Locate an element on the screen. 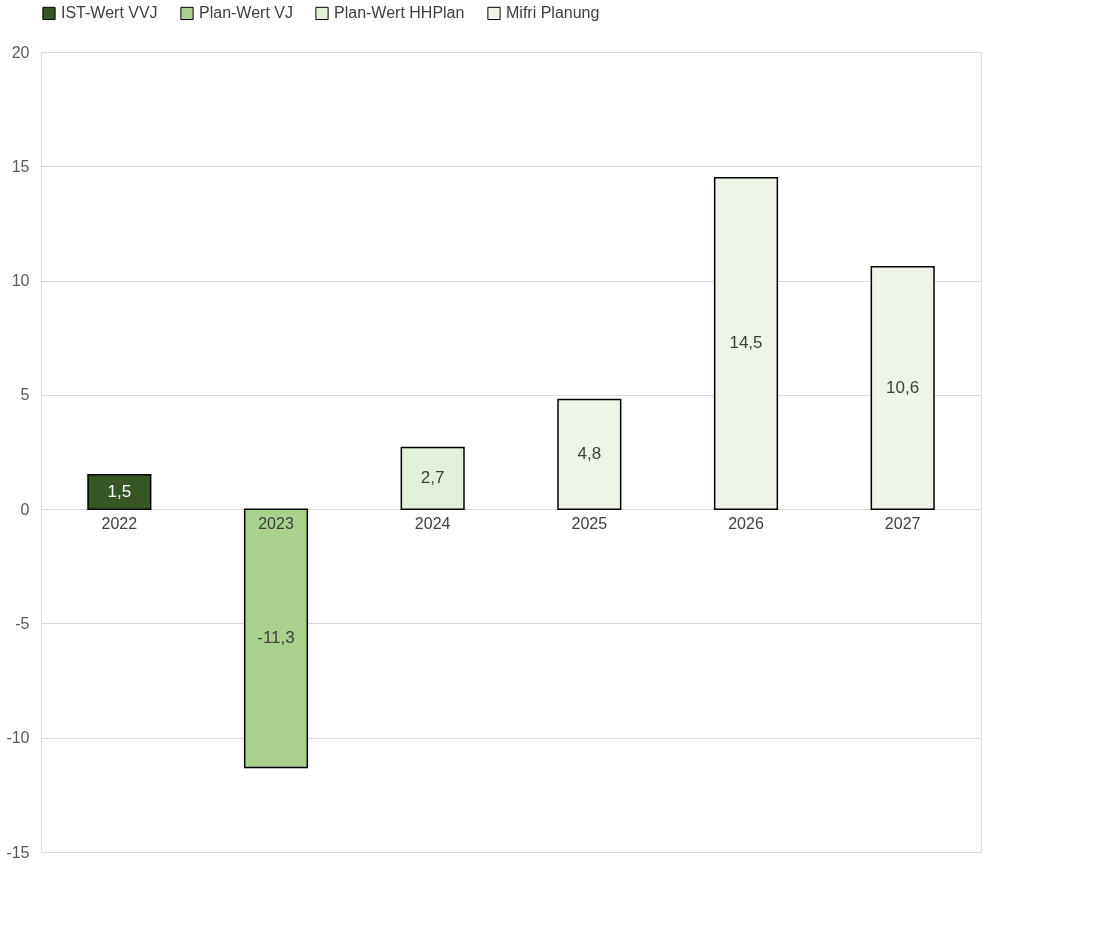  y-tick-label: -10 is located at coordinates (18, 738).